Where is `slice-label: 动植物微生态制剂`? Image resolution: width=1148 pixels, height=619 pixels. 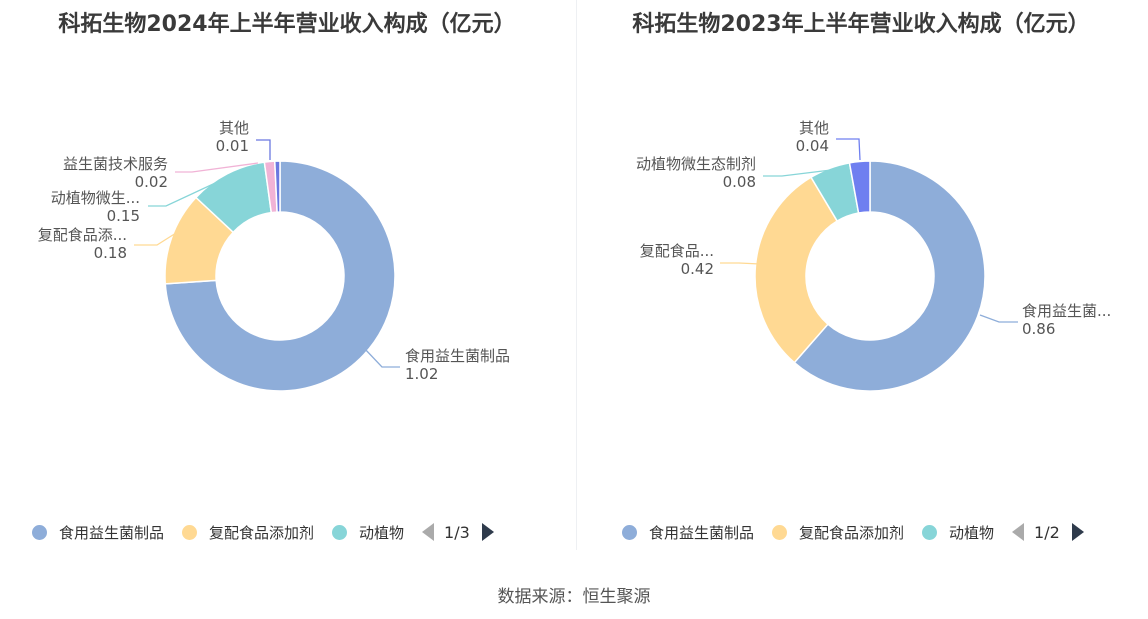 slice-label: 动植物微生态制剂 is located at coordinates (696, 164).